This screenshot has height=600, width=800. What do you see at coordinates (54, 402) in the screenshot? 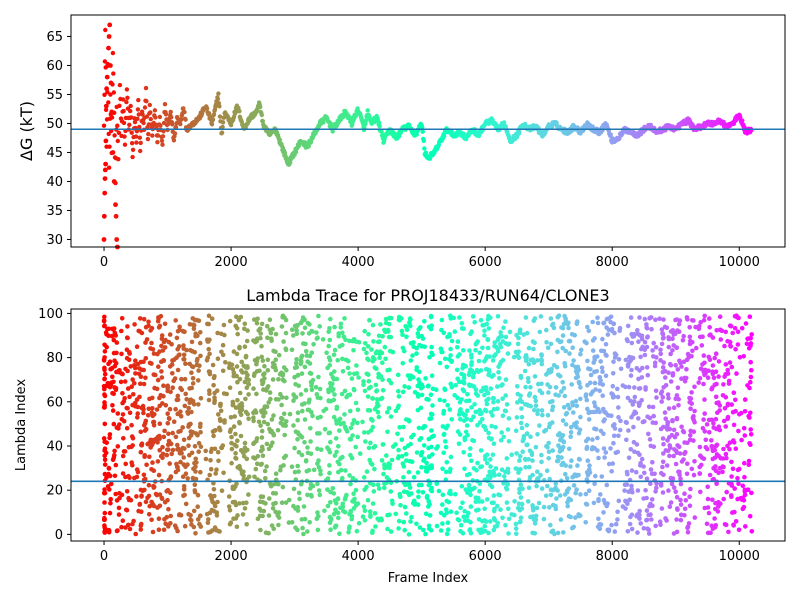
I see `lambda-y-tick-label: 60` at bounding box center [54, 402].